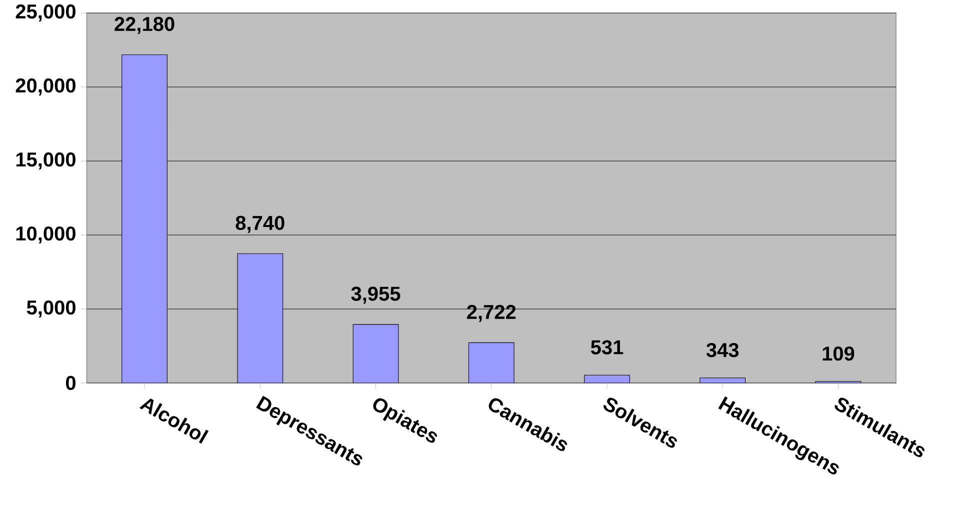  Describe the element at coordinates (607, 347) in the screenshot. I see `data-label: 531` at that location.